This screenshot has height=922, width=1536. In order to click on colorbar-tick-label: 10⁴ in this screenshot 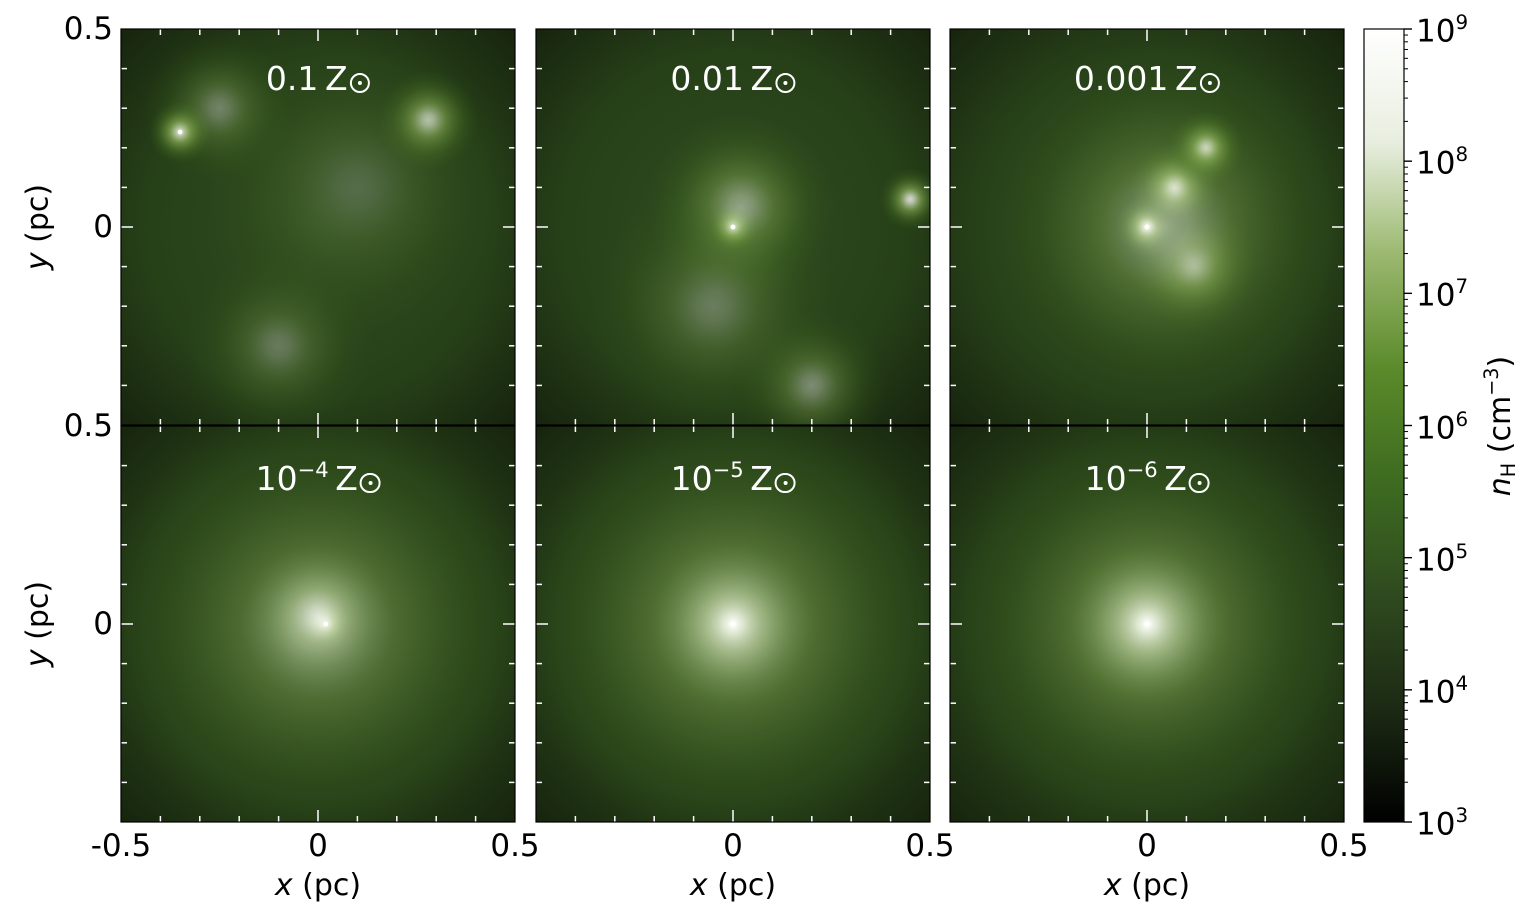, I will do `click(1442, 691)`.